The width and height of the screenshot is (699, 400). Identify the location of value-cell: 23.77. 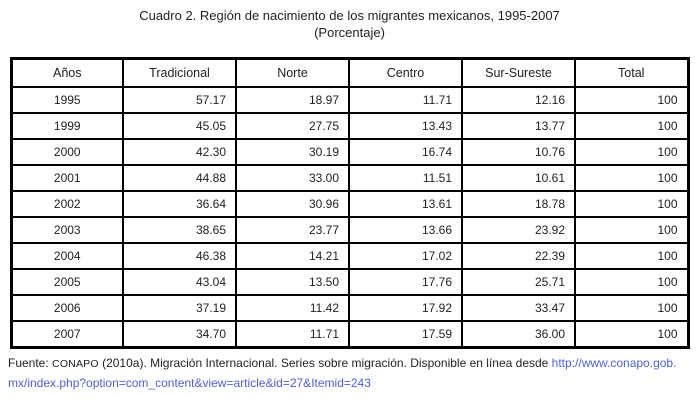
(292, 230).